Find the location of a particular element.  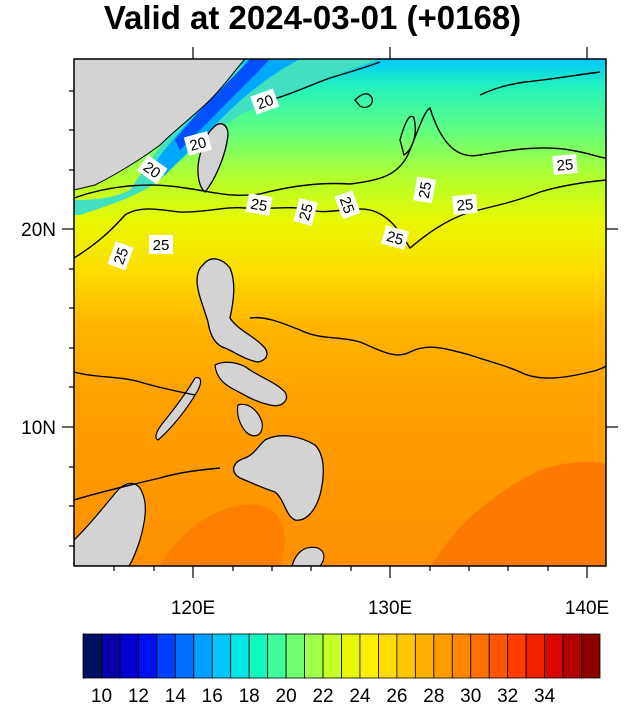

land-borneo is located at coordinates (110, 524).